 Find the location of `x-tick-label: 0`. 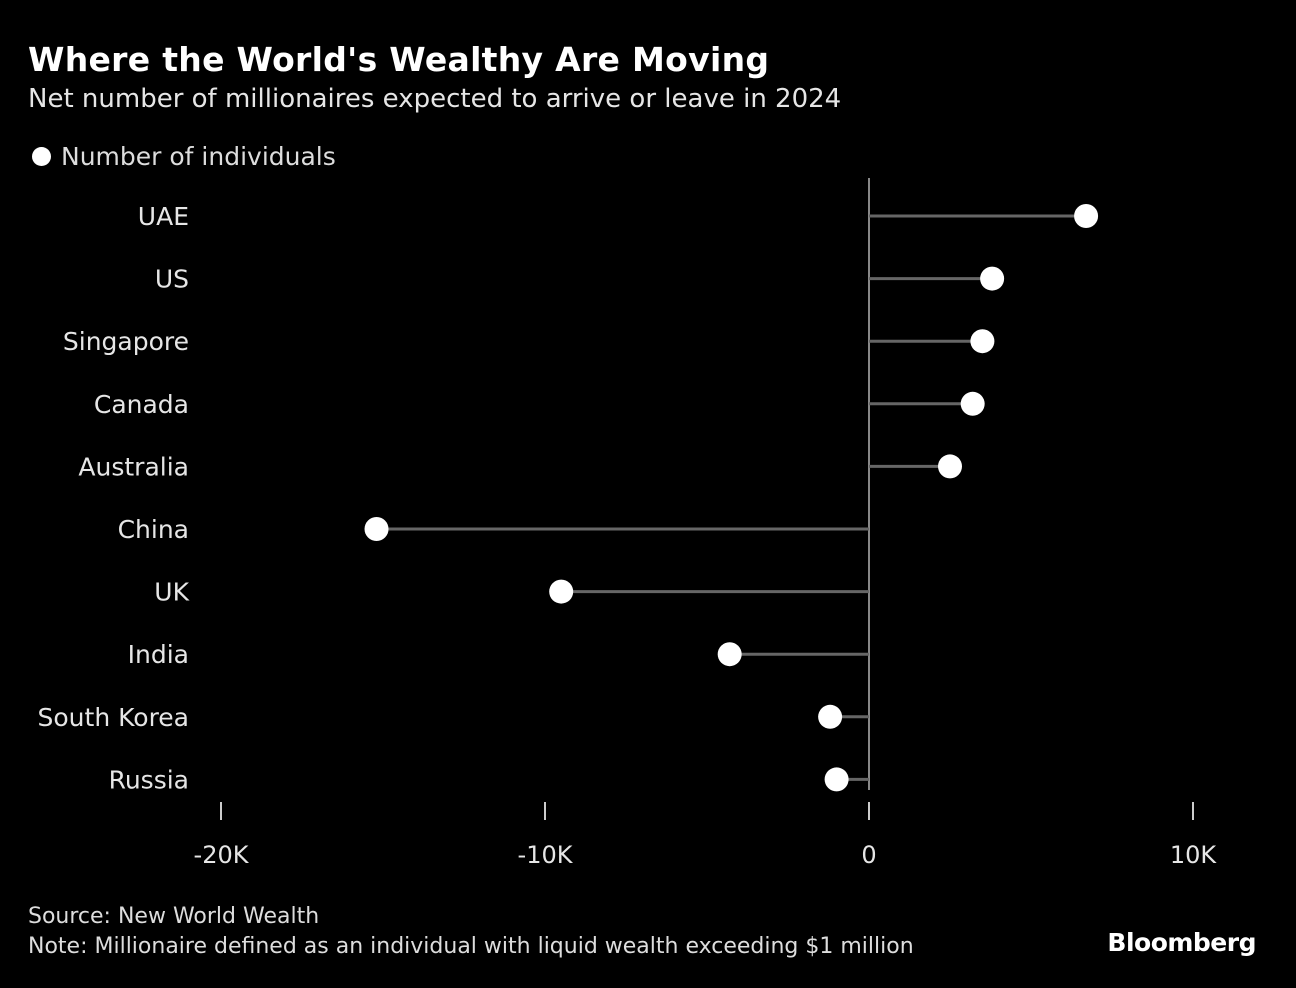

x-tick-label: 0 is located at coordinates (868, 855).